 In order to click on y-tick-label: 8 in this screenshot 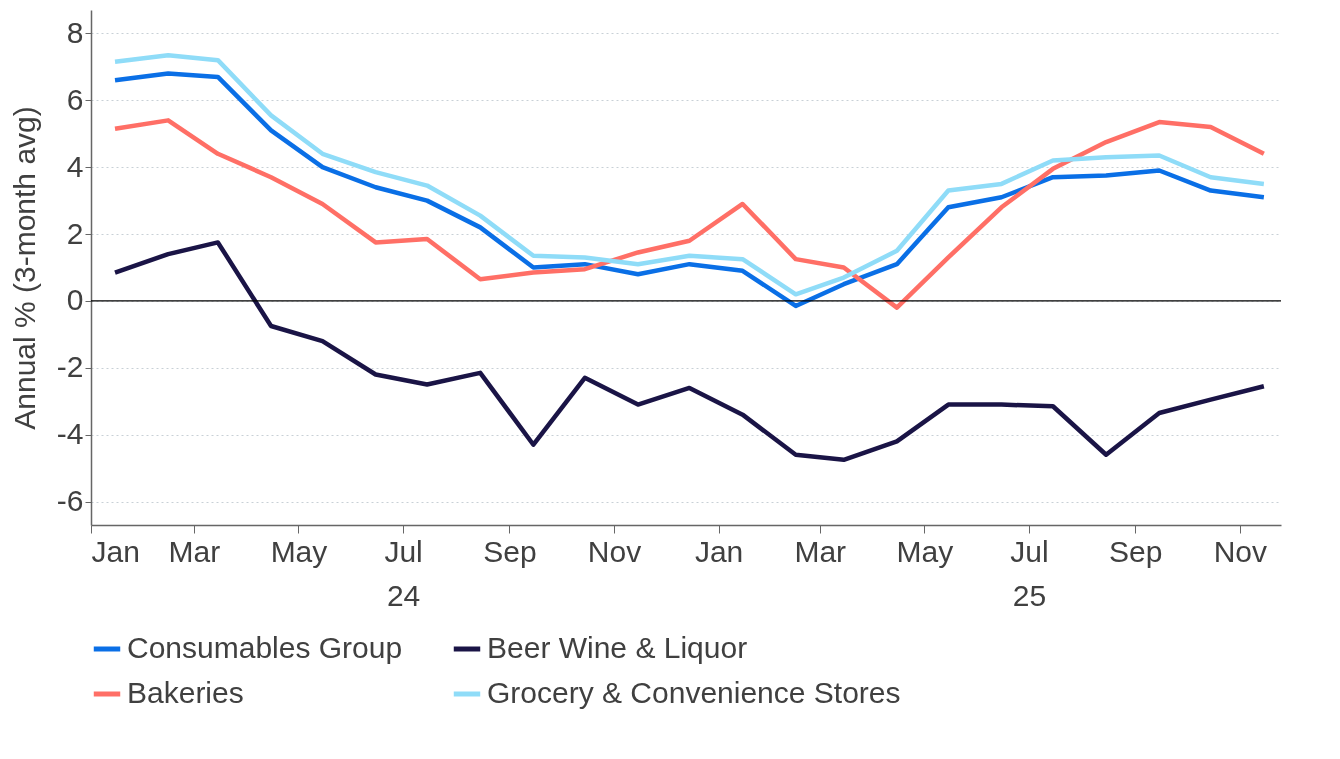, I will do `click(75, 32)`.